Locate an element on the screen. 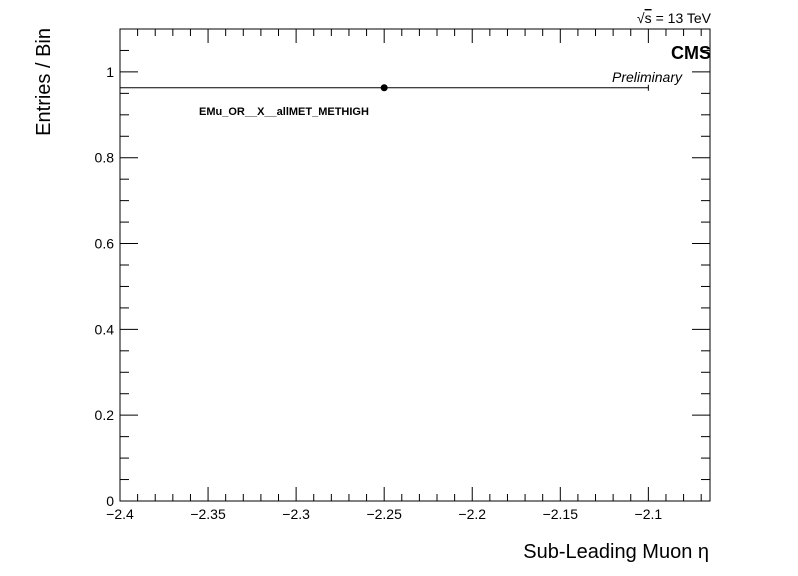 This screenshot has height=576, width=798. y-tick-label: 0.2 is located at coordinates (105, 415).